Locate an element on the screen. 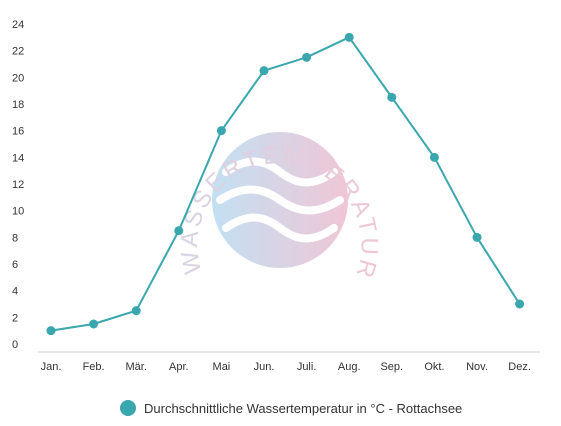 The image size is (561, 426). y-tick-label: 20 is located at coordinates (18, 78).